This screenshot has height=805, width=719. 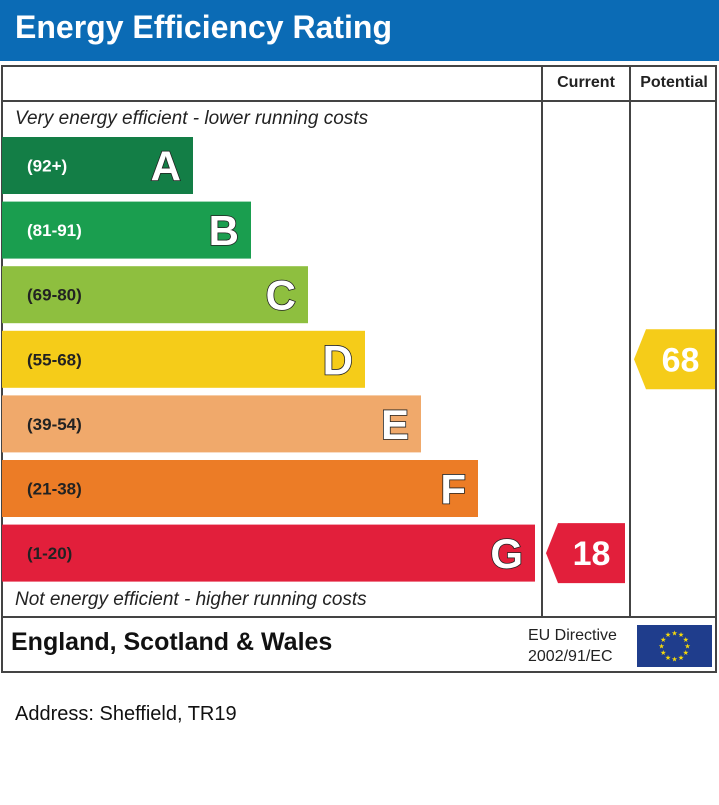 What do you see at coordinates (570, 656) in the screenshot?
I see `eu-directive-number: 2002/91/EC` at bounding box center [570, 656].